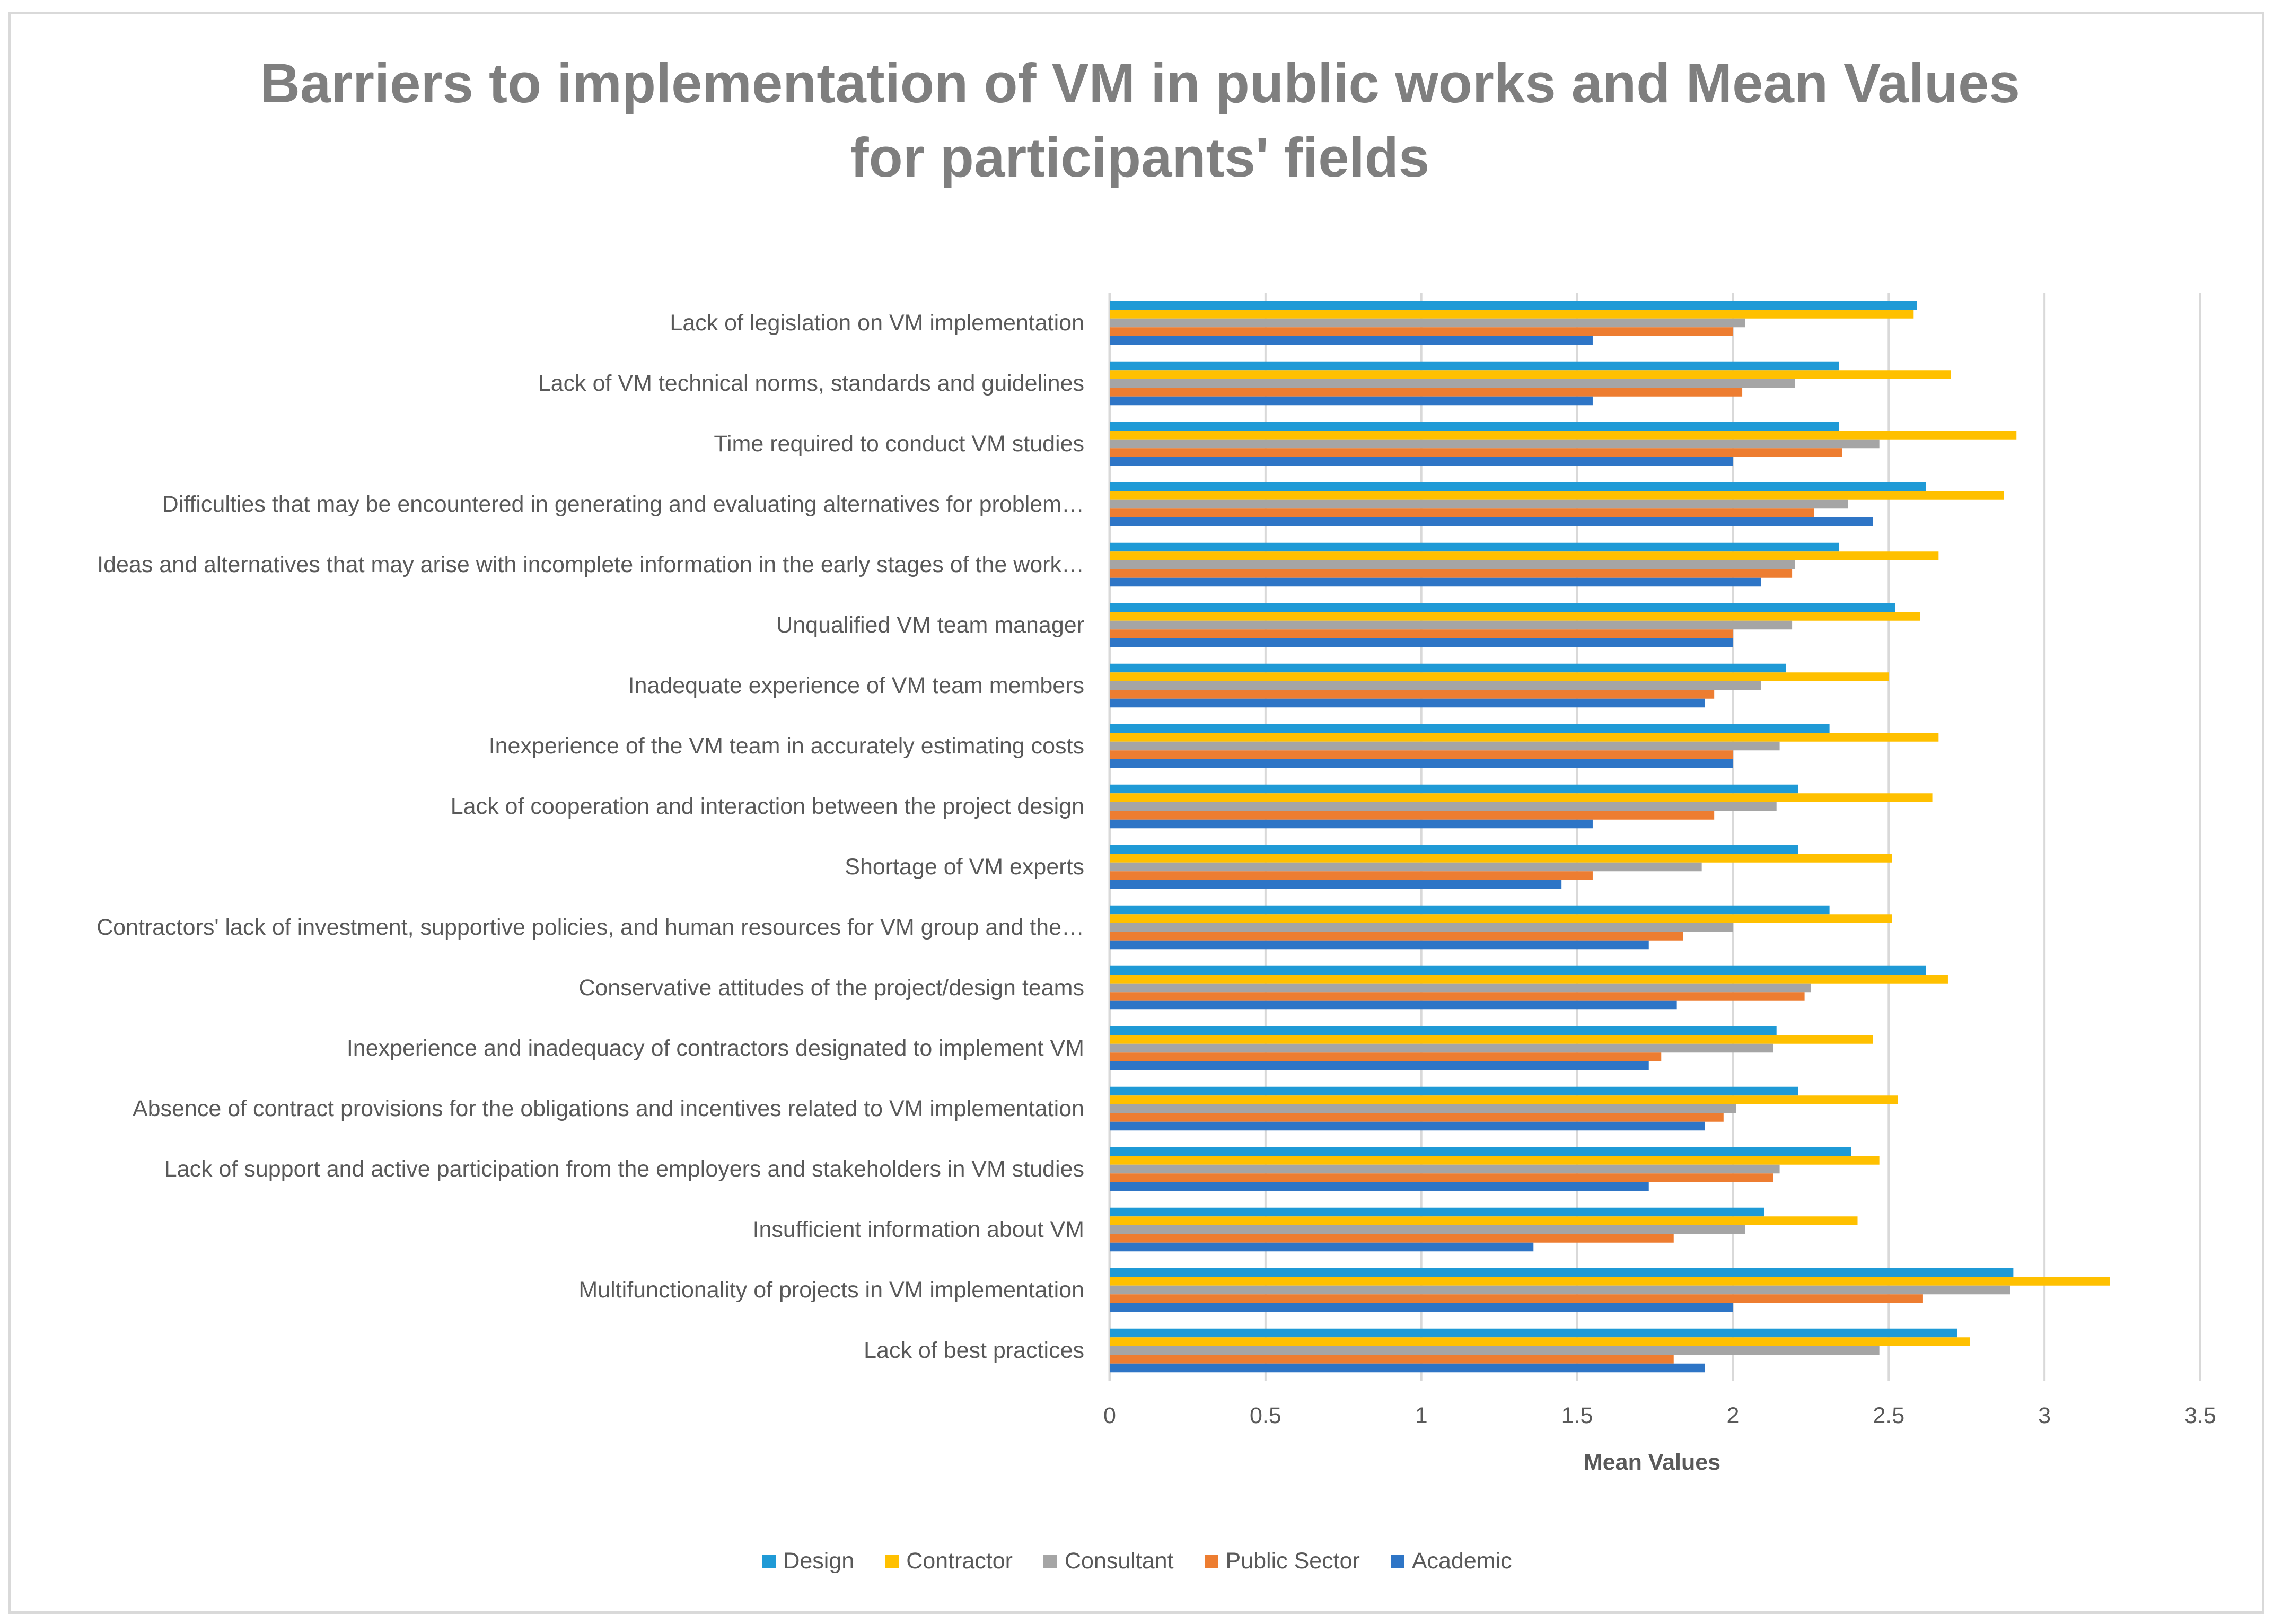 Image resolution: width=2274 pixels, height=1624 pixels. I want to click on x-tick-label: 2.5, so click(1888, 1415).